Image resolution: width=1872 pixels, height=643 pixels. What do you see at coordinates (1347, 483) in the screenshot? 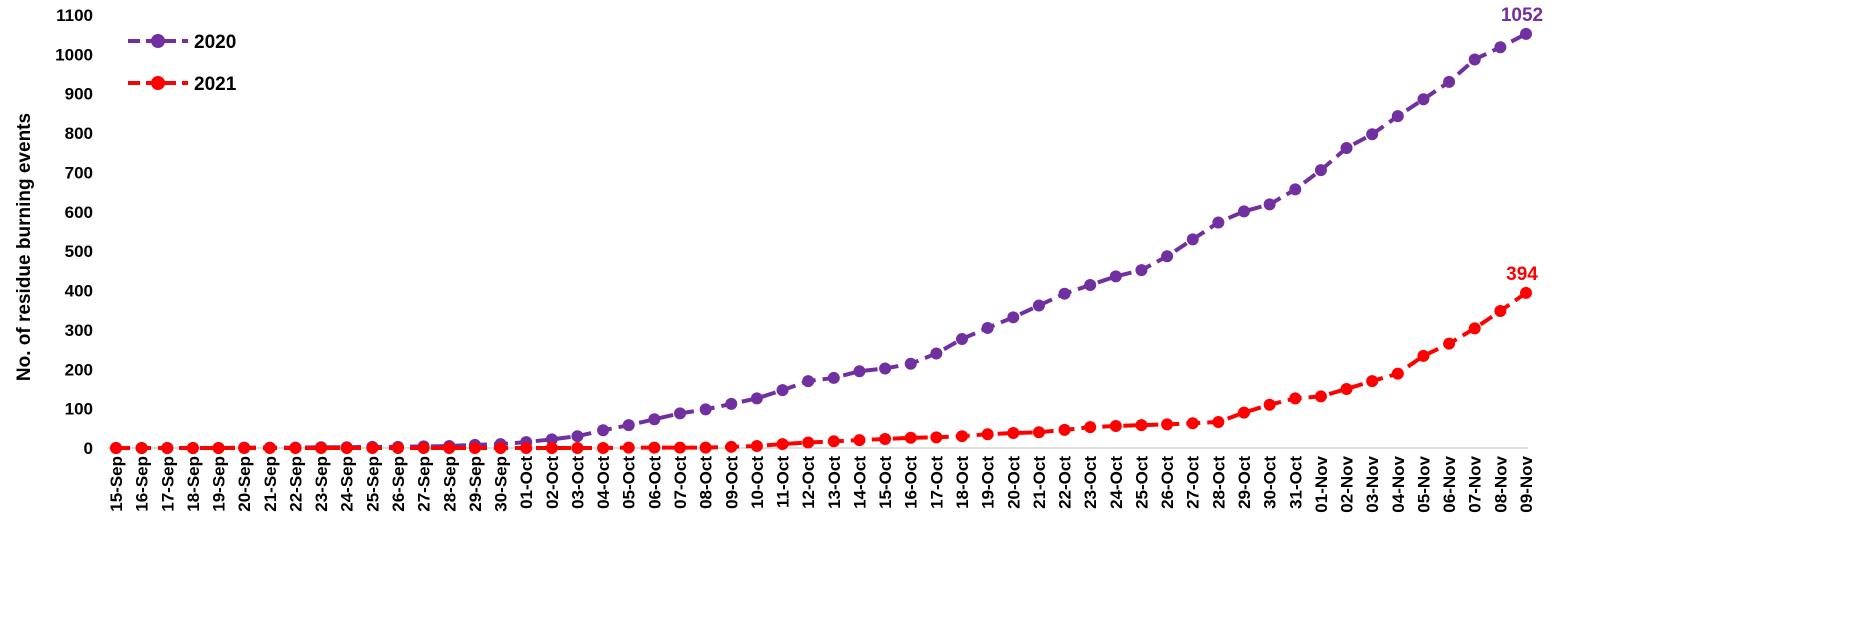
I see `x-tick-label: 02-Nov` at bounding box center [1347, 483].